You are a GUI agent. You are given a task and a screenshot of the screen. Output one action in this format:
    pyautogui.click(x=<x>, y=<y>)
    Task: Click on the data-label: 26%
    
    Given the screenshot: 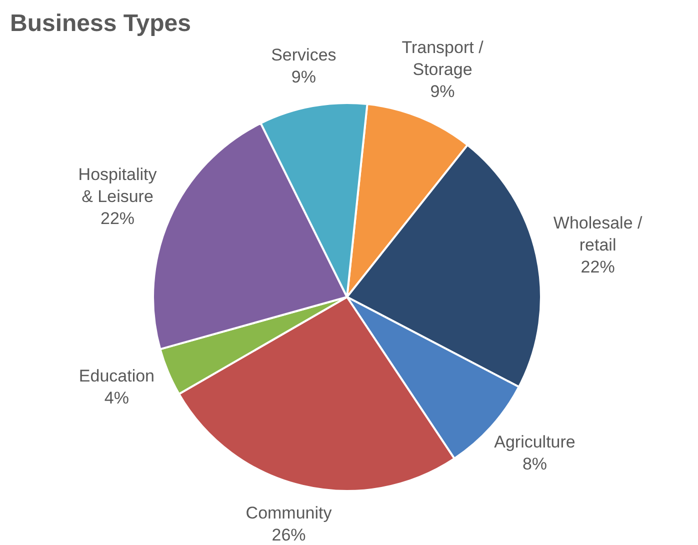 What is the action you would take?
    pyautogui.click(x=289, y=535)
    